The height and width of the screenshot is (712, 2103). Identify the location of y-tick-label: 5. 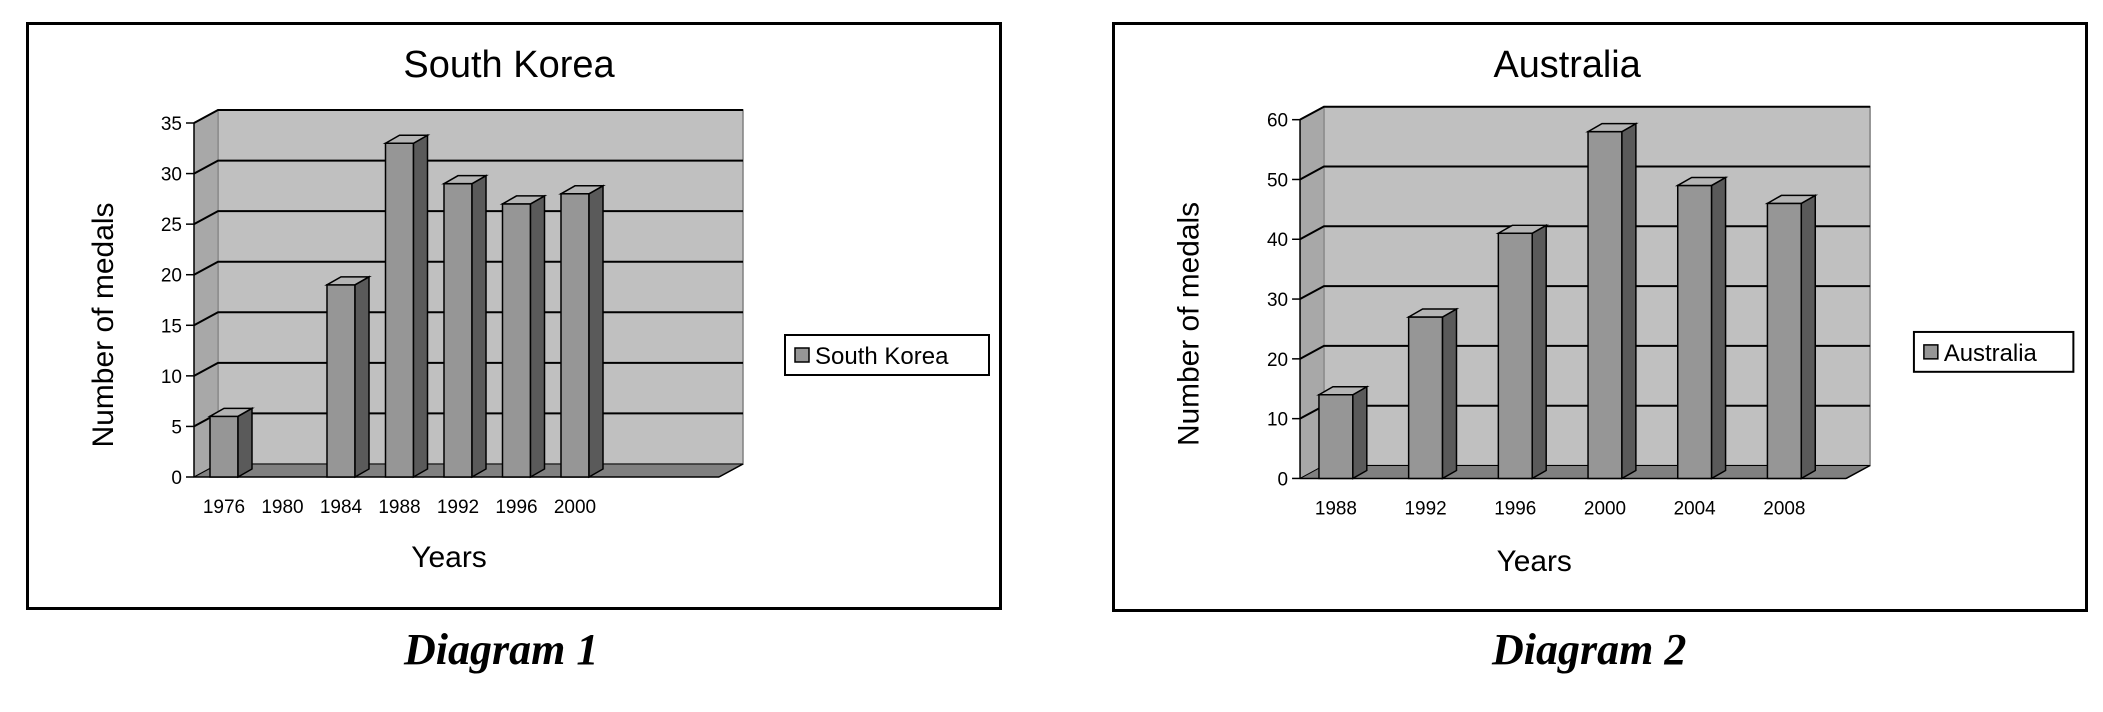
(176, 427).